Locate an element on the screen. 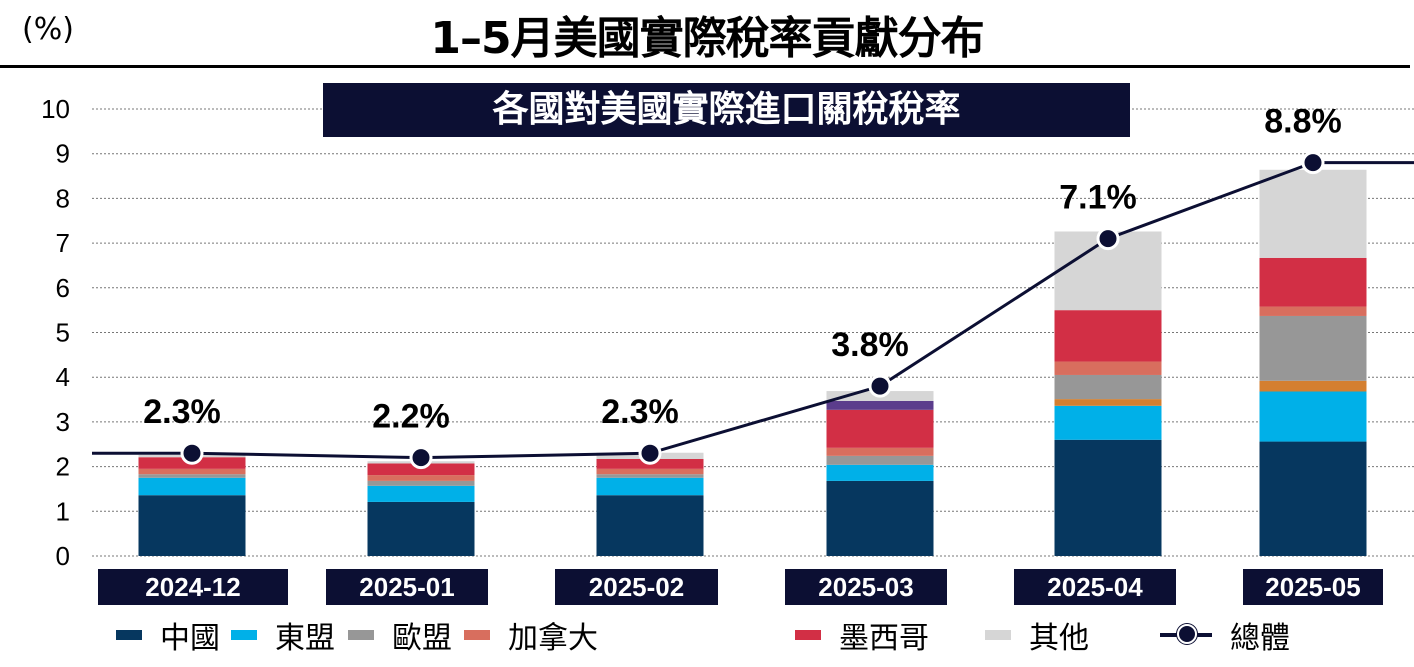 The width and height of the screenshot is (1414, 667). data-label: 2.2% is located at coordinates (411, 417).